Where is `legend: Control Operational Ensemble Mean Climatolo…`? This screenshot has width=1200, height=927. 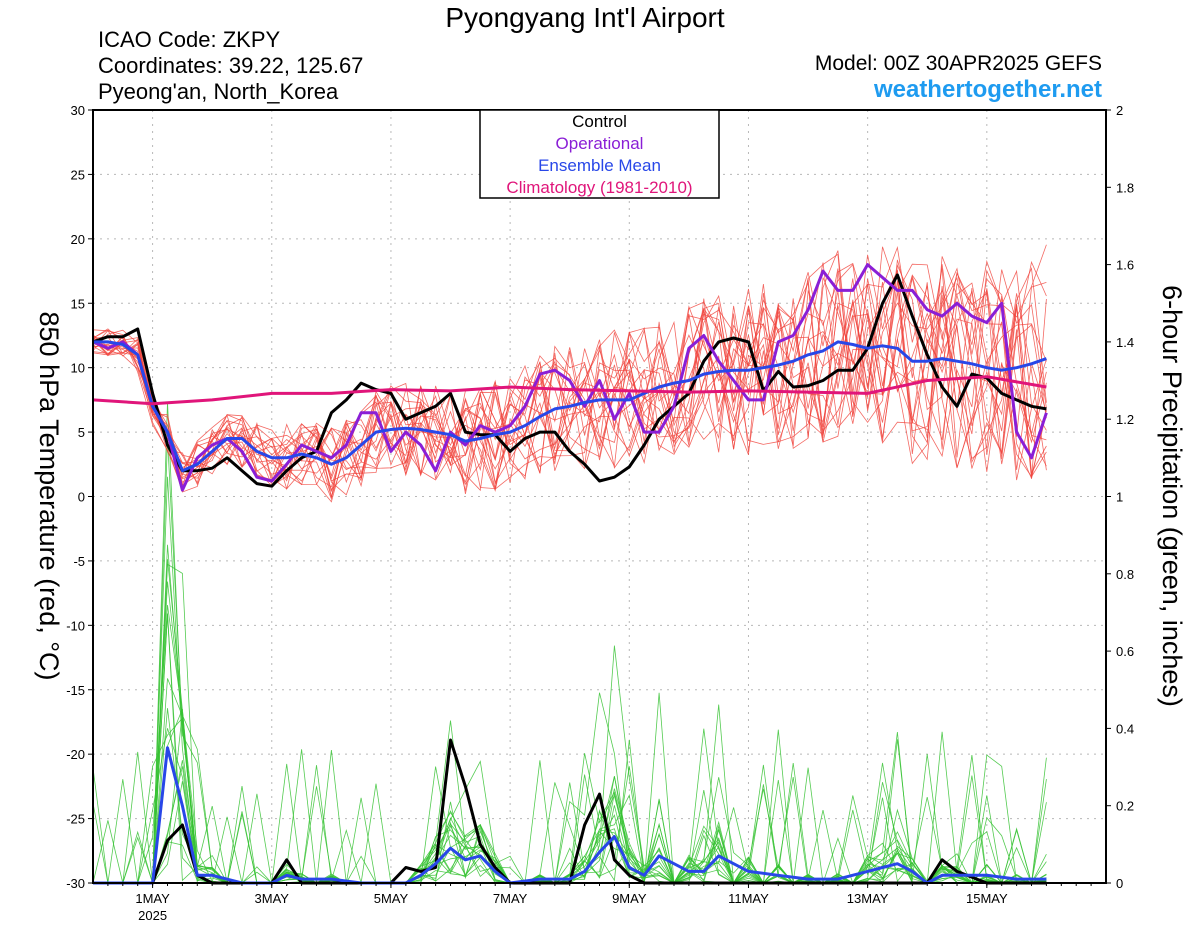 legend: Control Operational Ensemble Mean Climatolo… is located at coordinates (599, 154).